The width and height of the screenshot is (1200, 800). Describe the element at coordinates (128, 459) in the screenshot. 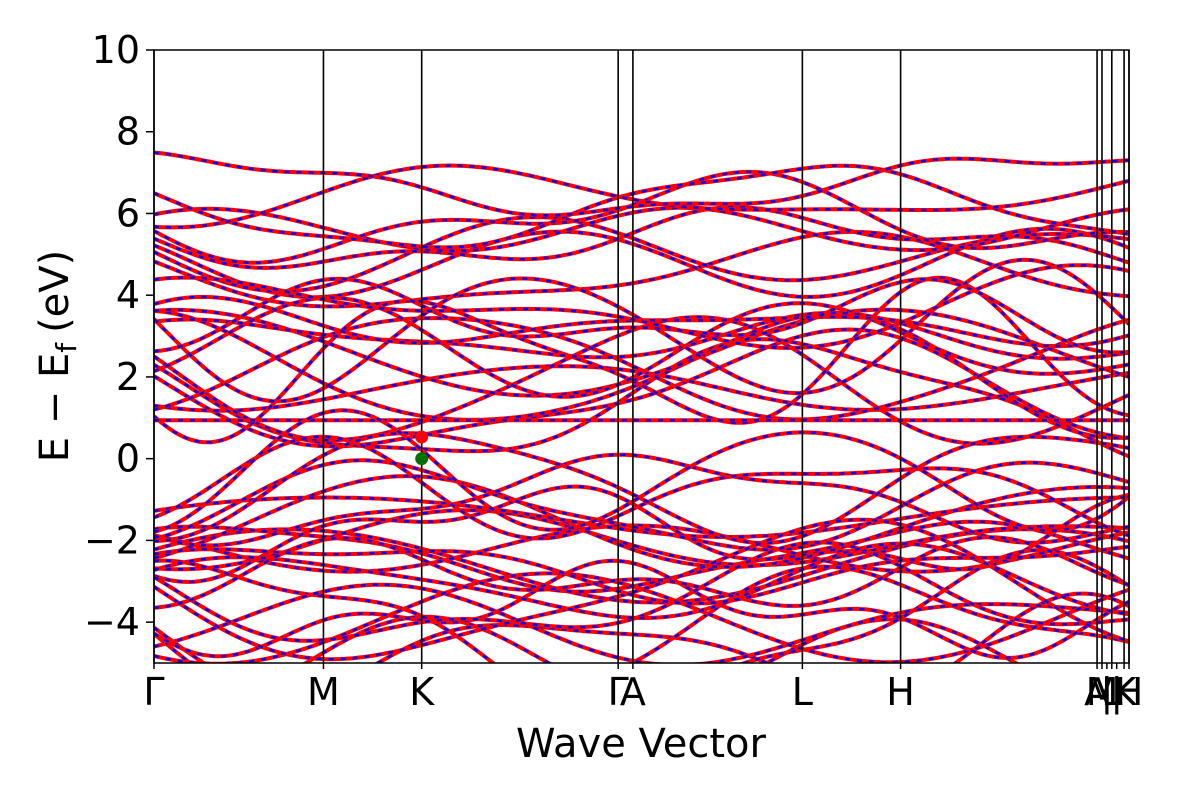

I see `y-tick-label: 0` at that location.